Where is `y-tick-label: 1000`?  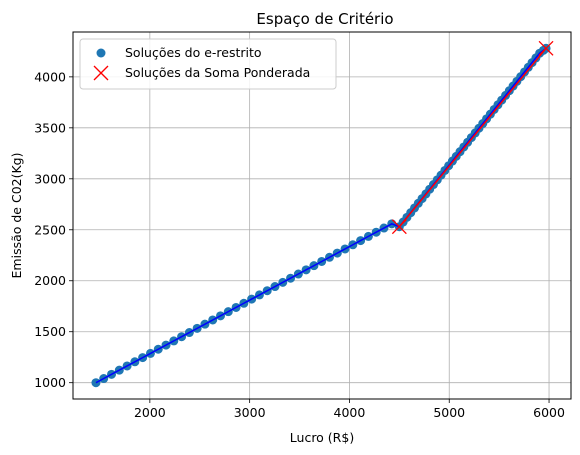
y-tick-label: 1000 is located at coordinates (50, 382).